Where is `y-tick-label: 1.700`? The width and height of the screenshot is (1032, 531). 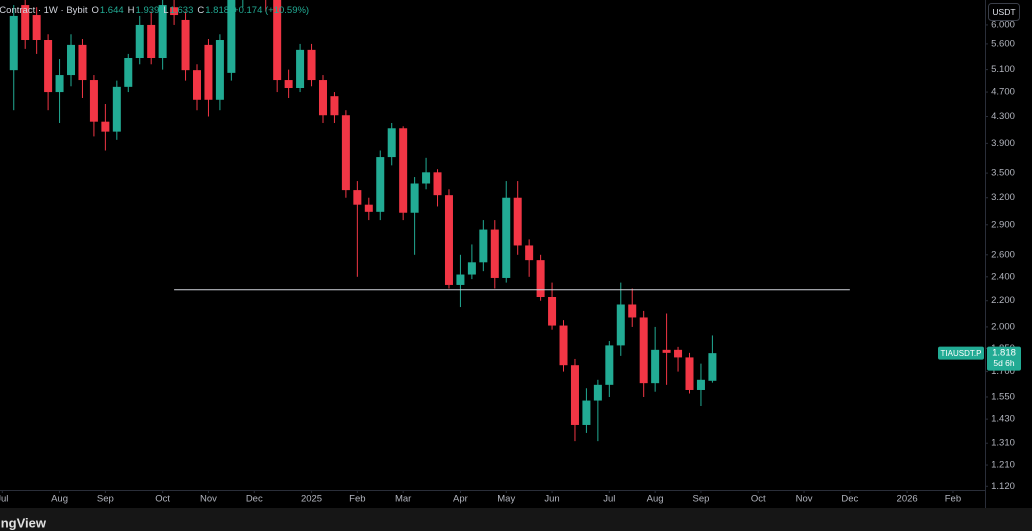 y-tick-label: 1.700 is located at coordinates (1003, 371).